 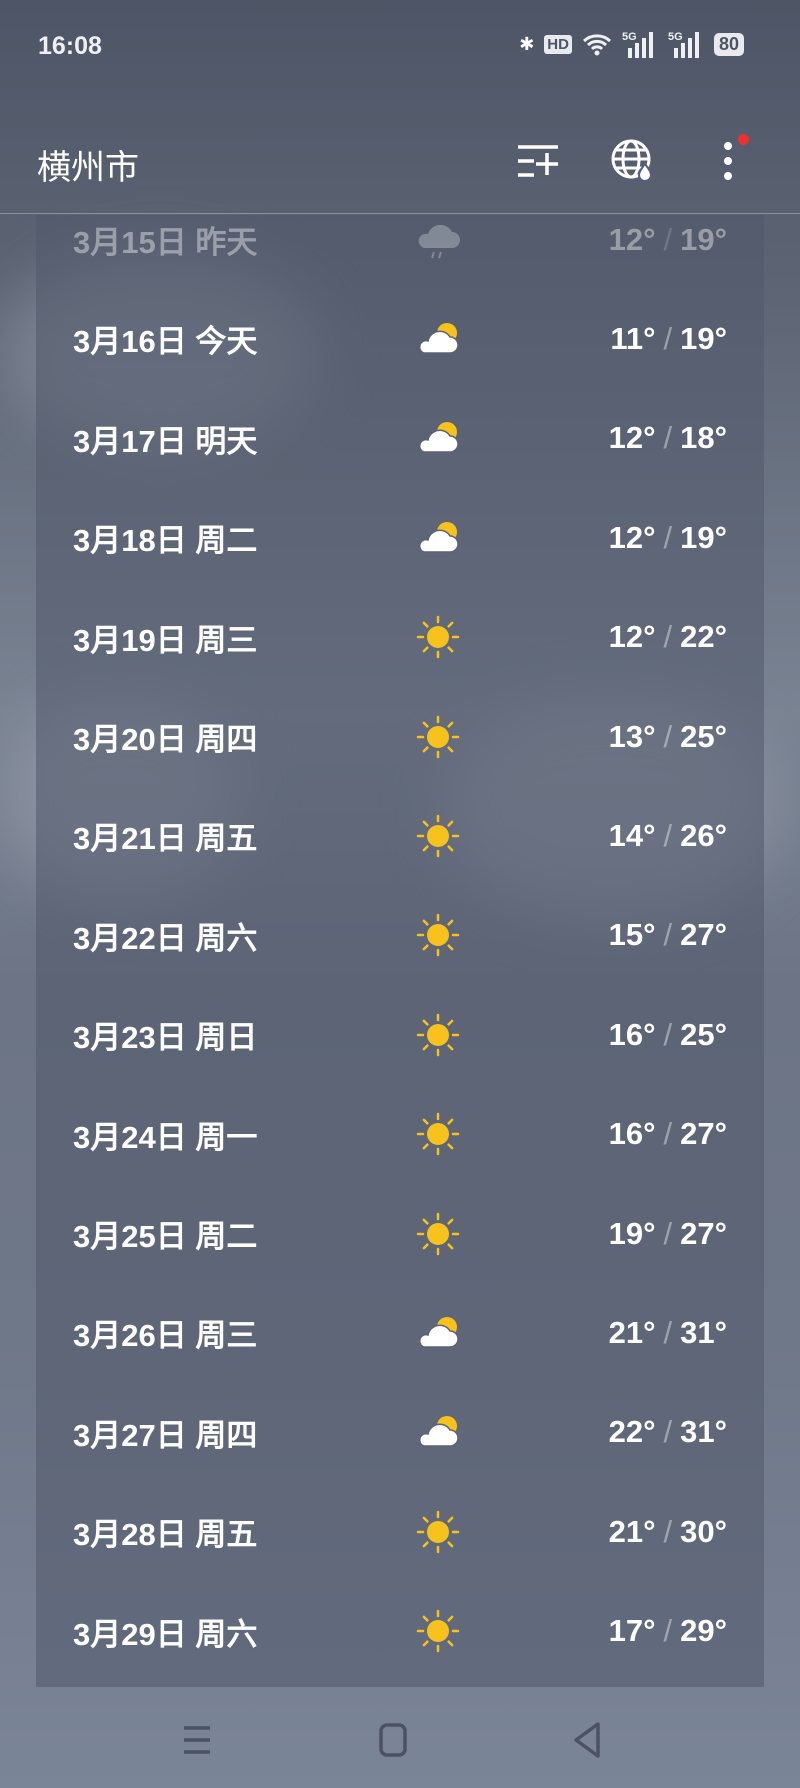 I want to click on temperature-range: 16°/25°, so click(x=668, y=1035).